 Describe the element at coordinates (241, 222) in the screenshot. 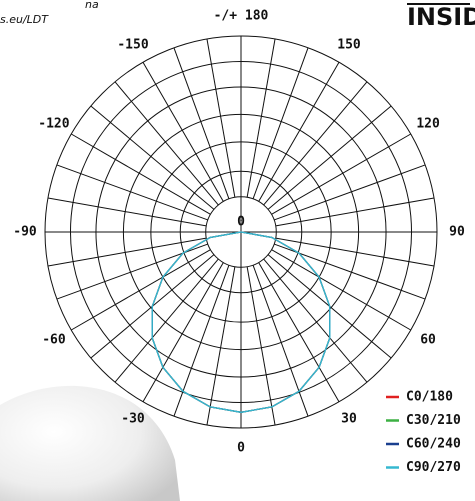

I see `radial-label: 0` at that location.